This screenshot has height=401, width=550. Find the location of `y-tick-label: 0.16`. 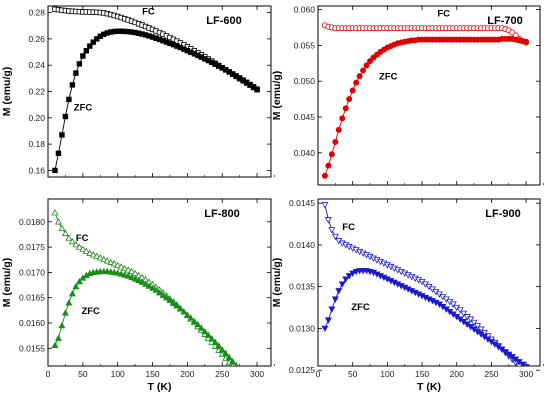

y-tick-label: 0.16 is located at coordinates (36, 170).